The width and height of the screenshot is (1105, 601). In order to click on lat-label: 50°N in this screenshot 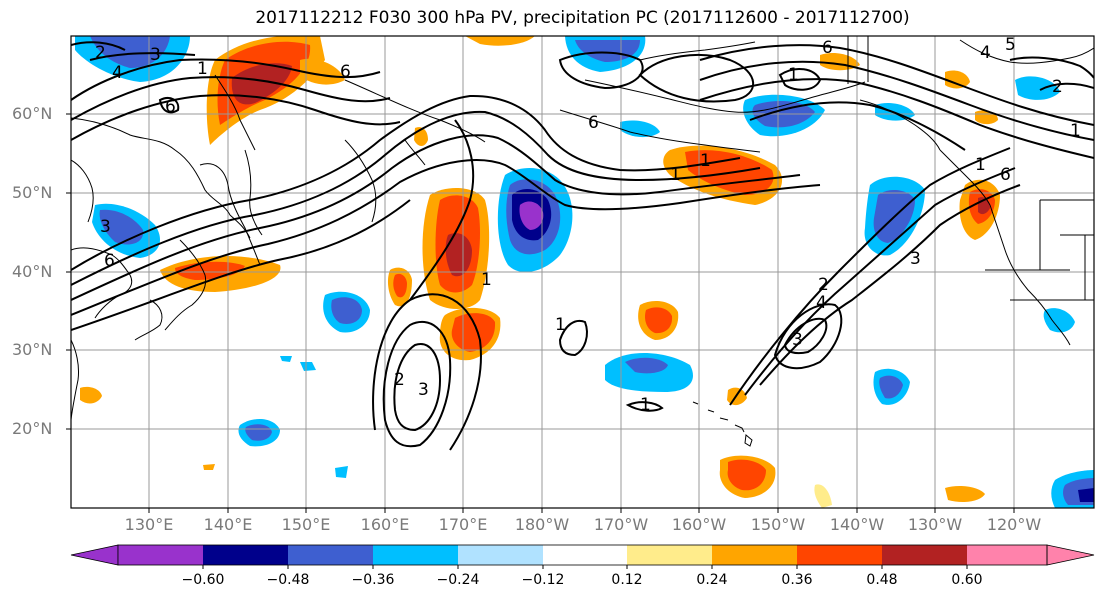, I will do `click(32, 192)`.